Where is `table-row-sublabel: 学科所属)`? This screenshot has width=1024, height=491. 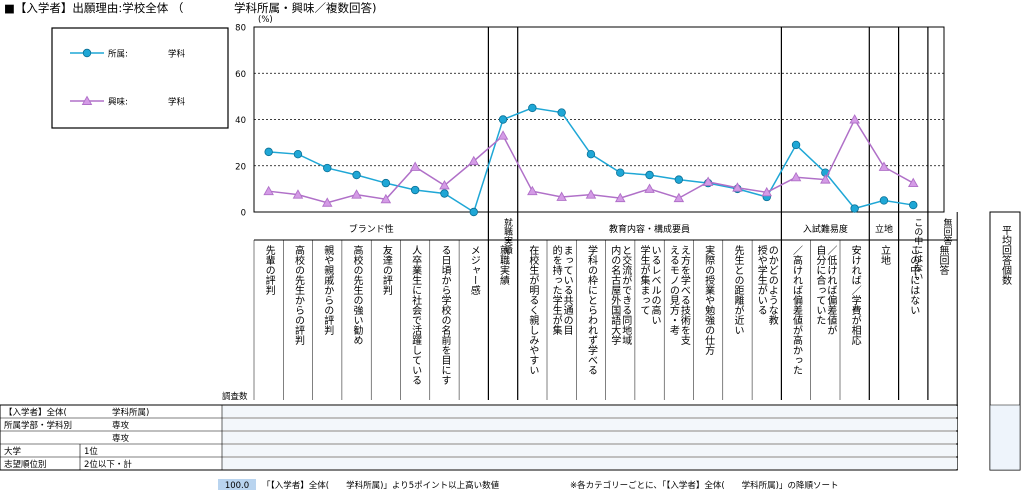 table-row-sublabel: 学科所属) is located at coordinates (130, 412).